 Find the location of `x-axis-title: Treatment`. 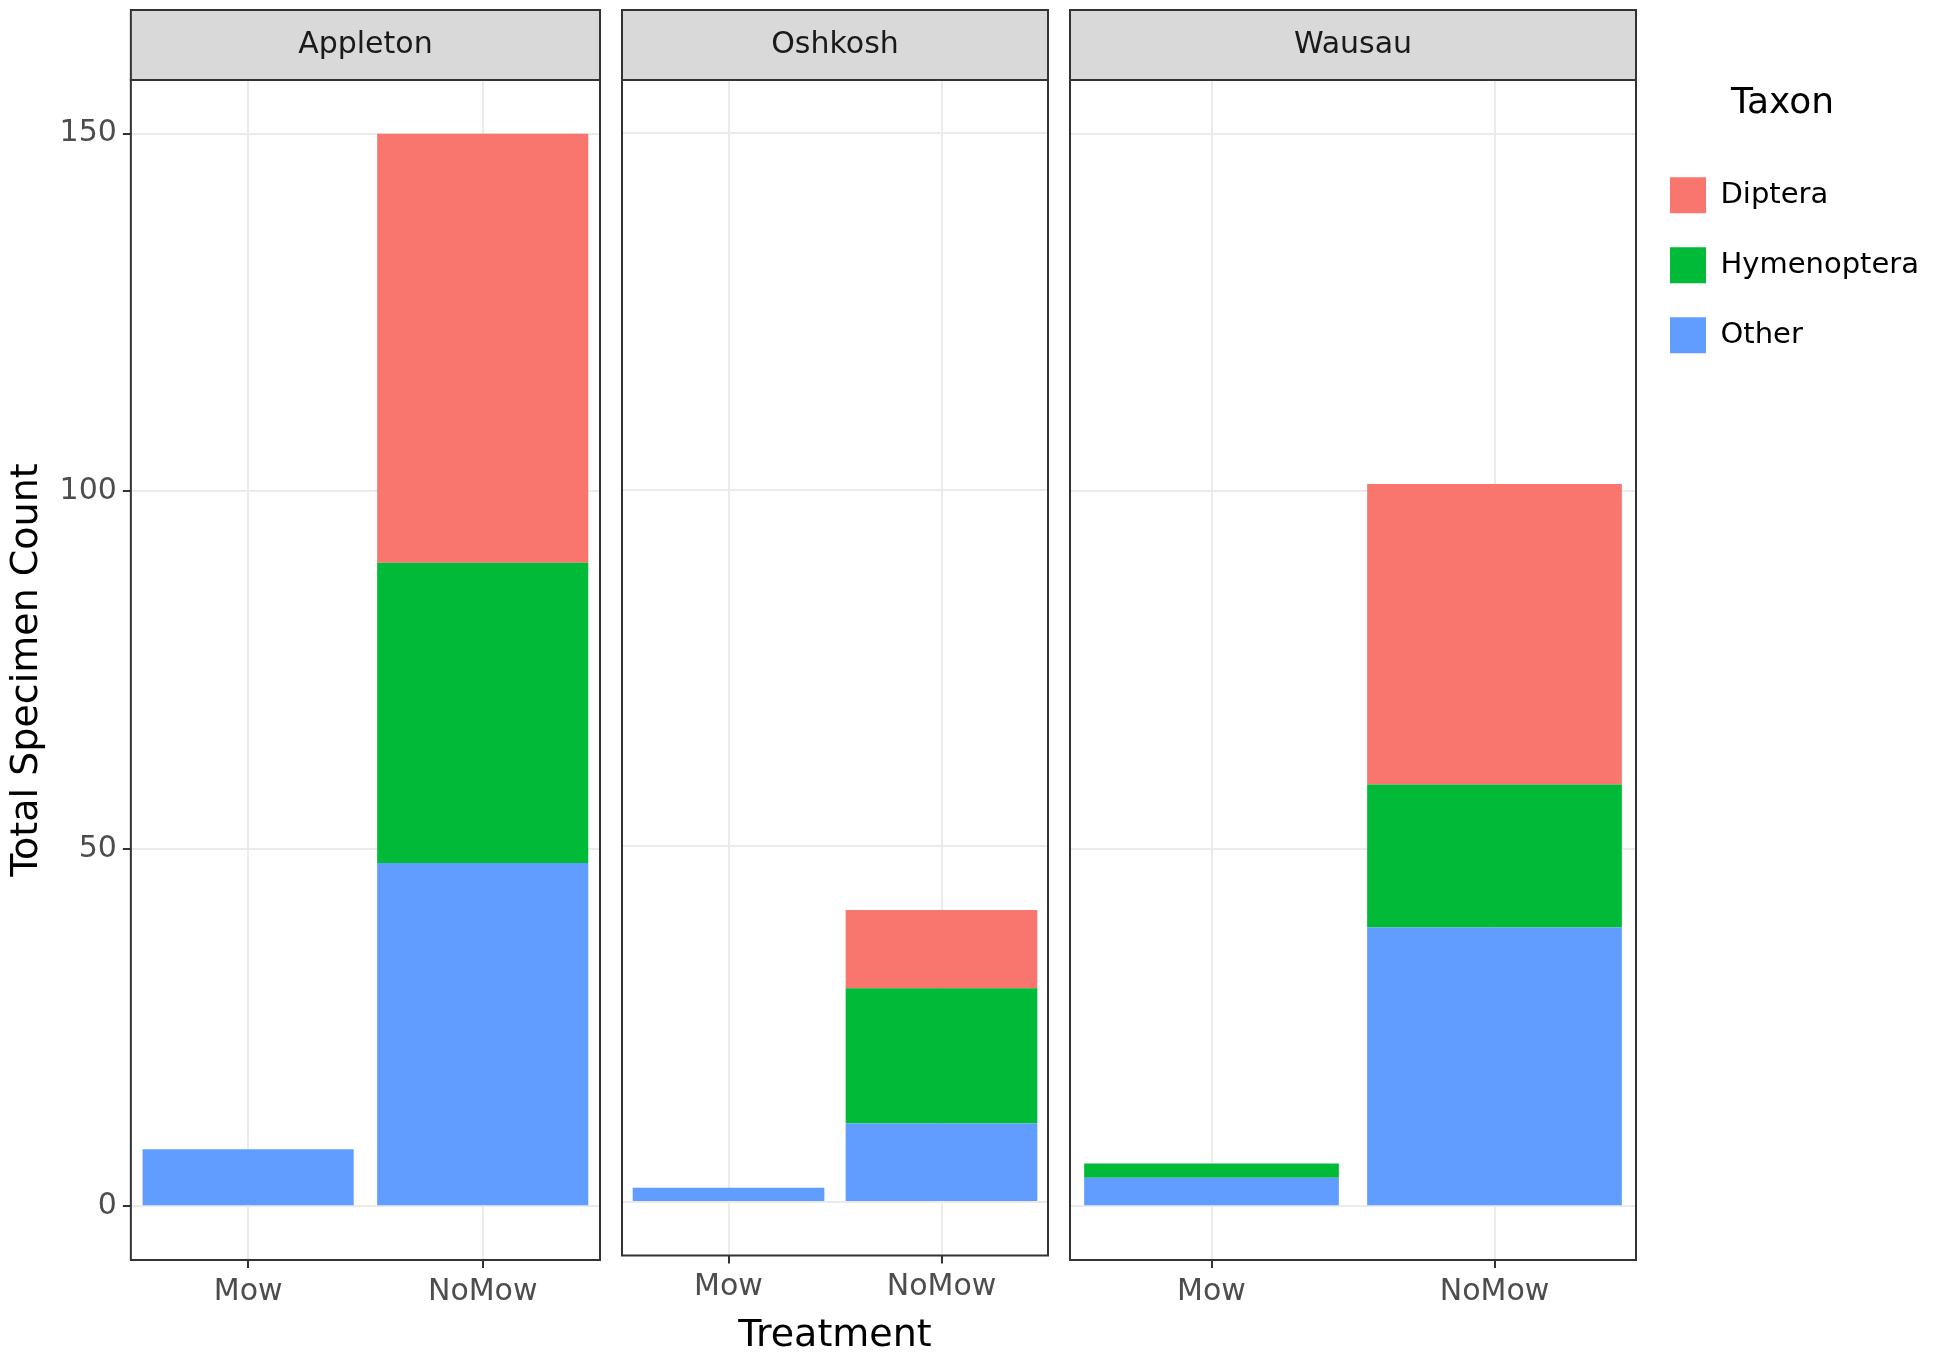

x-axis-title: Treatment is located at coordinates (834, 1333).